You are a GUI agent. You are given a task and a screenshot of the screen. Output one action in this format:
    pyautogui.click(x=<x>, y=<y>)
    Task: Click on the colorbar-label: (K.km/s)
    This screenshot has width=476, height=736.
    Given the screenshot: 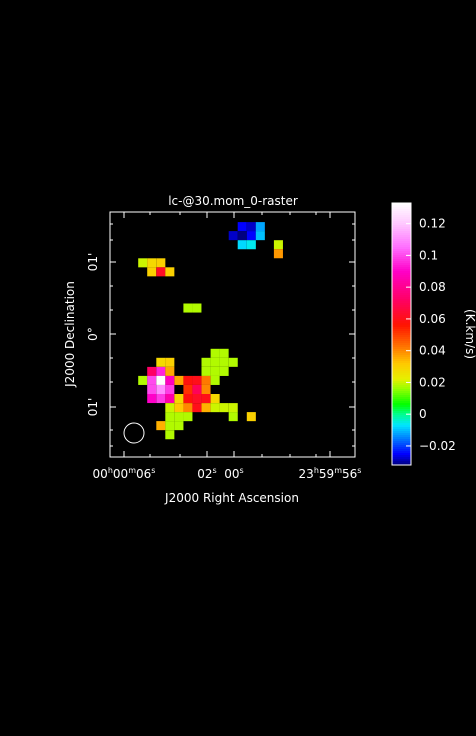 What is the action you would take?
    pyautogui.click(x=469, y=334)
    